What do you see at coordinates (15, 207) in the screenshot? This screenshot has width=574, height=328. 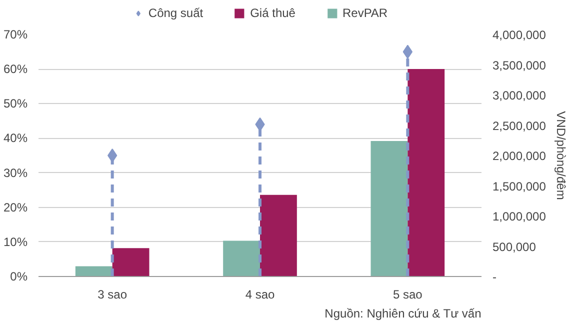 I see `y-tick-label: 20%` at bounding box center [15, 207].